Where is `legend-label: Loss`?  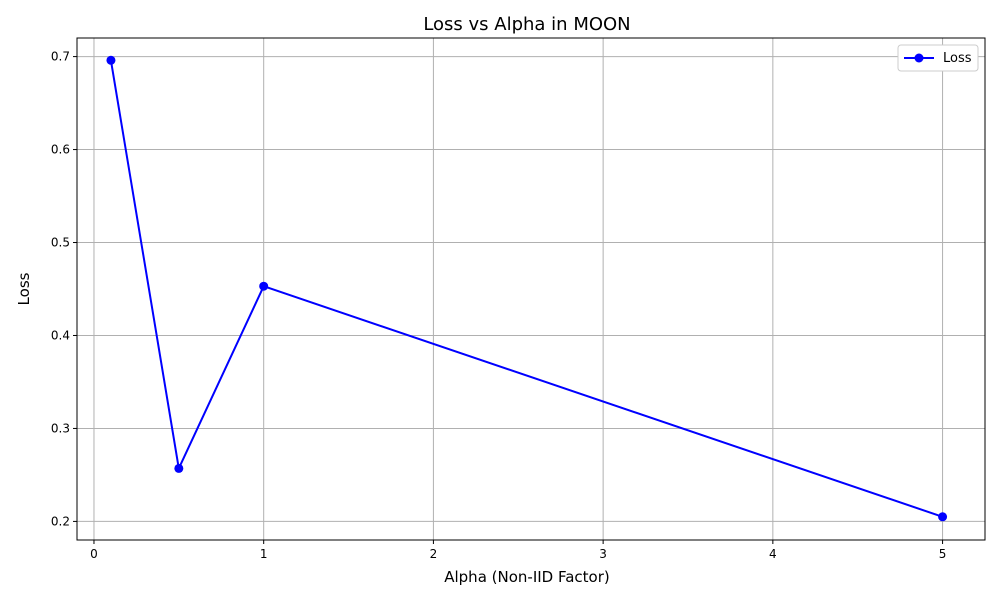
legend-label: Loss is located at coordinates (957, 58).